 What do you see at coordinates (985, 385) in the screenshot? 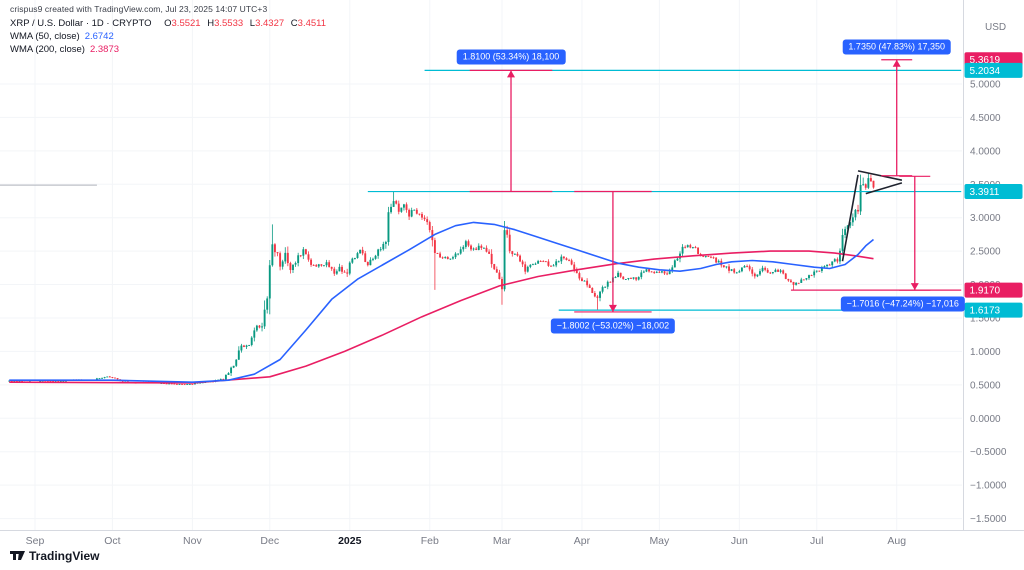
I see `svg-text: 0.5000` at bounding box center [985, 385].